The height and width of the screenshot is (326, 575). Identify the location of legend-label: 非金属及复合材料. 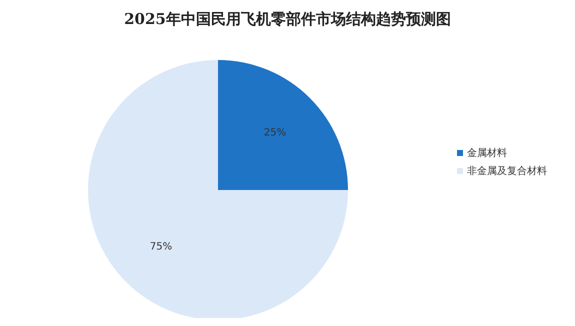
(507, 171).